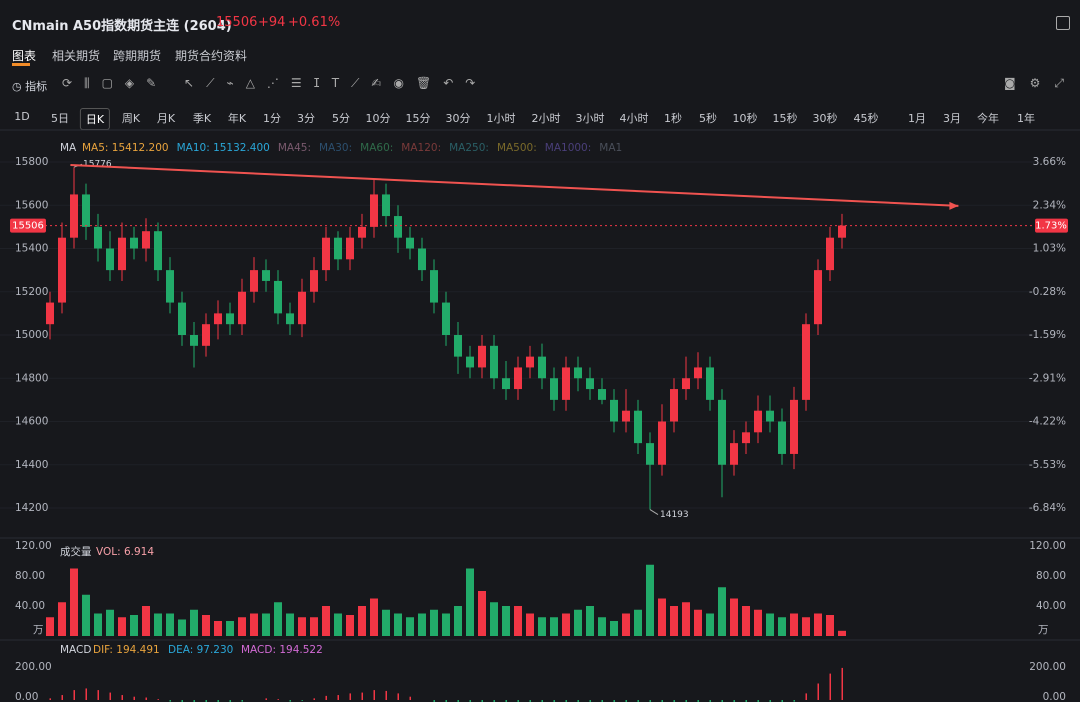 This screenshot has width=1080, height=702. Describe the element at coordinates (122, 26) in the screenshot. I see `instrument-title: CNmain A50指数期货主连 (2604)` at that location.